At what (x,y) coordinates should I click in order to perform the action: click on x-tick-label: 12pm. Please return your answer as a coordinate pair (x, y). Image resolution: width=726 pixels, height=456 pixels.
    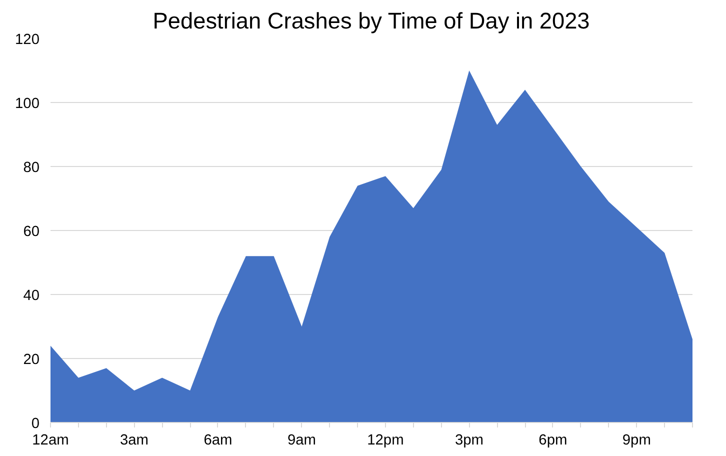
    Looking at the image, I should click on (385, 440).